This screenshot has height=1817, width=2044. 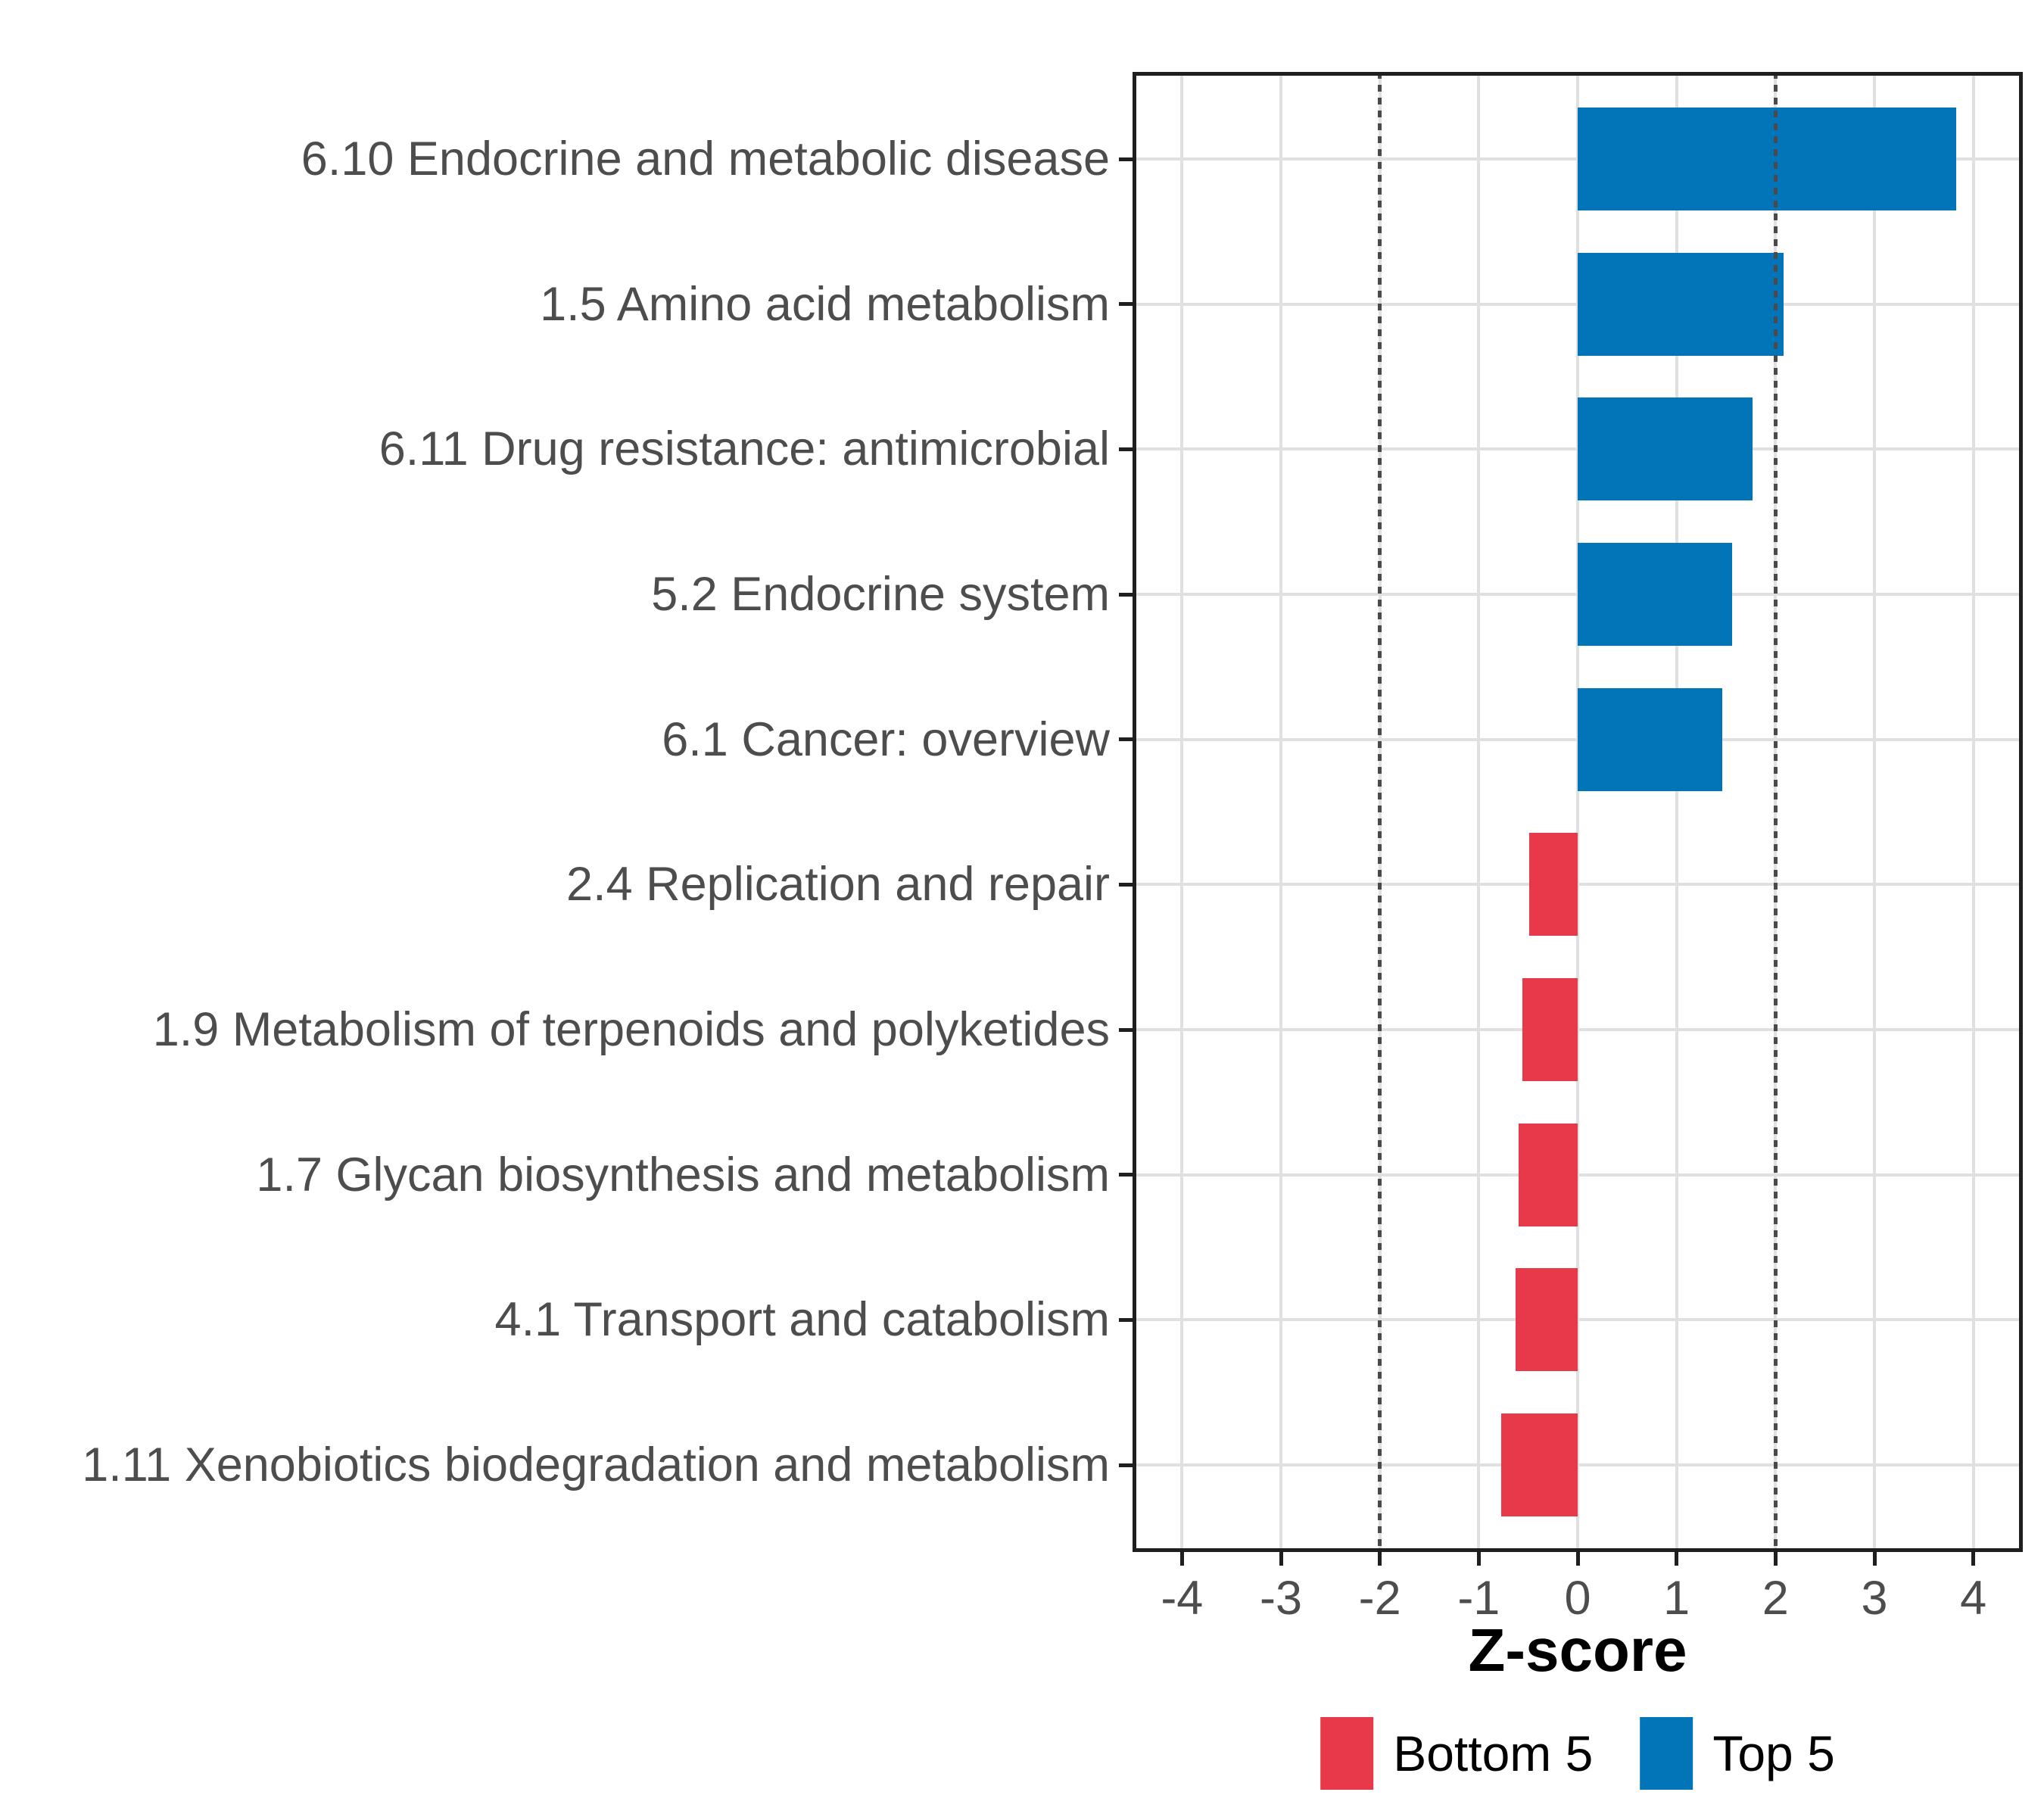 I want to click on x-tick-label: -3, so click(x=1281, y=1599).